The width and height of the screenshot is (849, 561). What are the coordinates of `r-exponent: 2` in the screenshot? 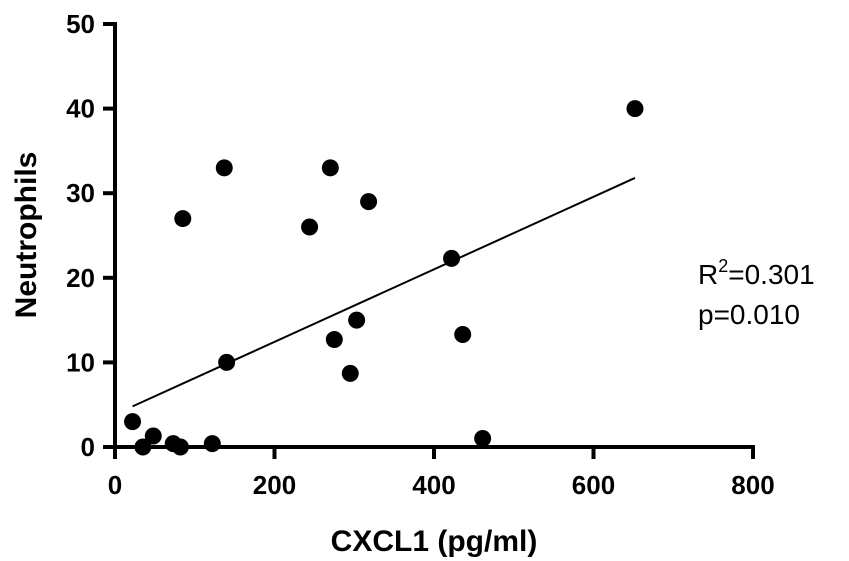 It's located at (723, 266).